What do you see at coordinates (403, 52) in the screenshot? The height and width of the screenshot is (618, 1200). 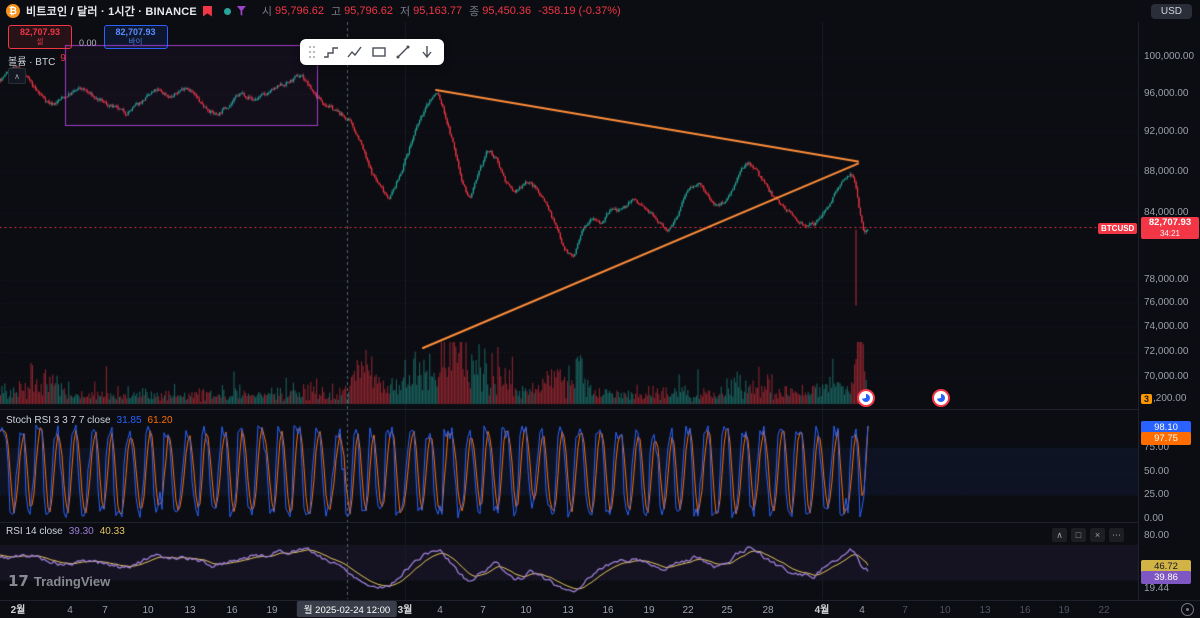 I see `trend-line-tool-icon` at bounding box center [403, 52].